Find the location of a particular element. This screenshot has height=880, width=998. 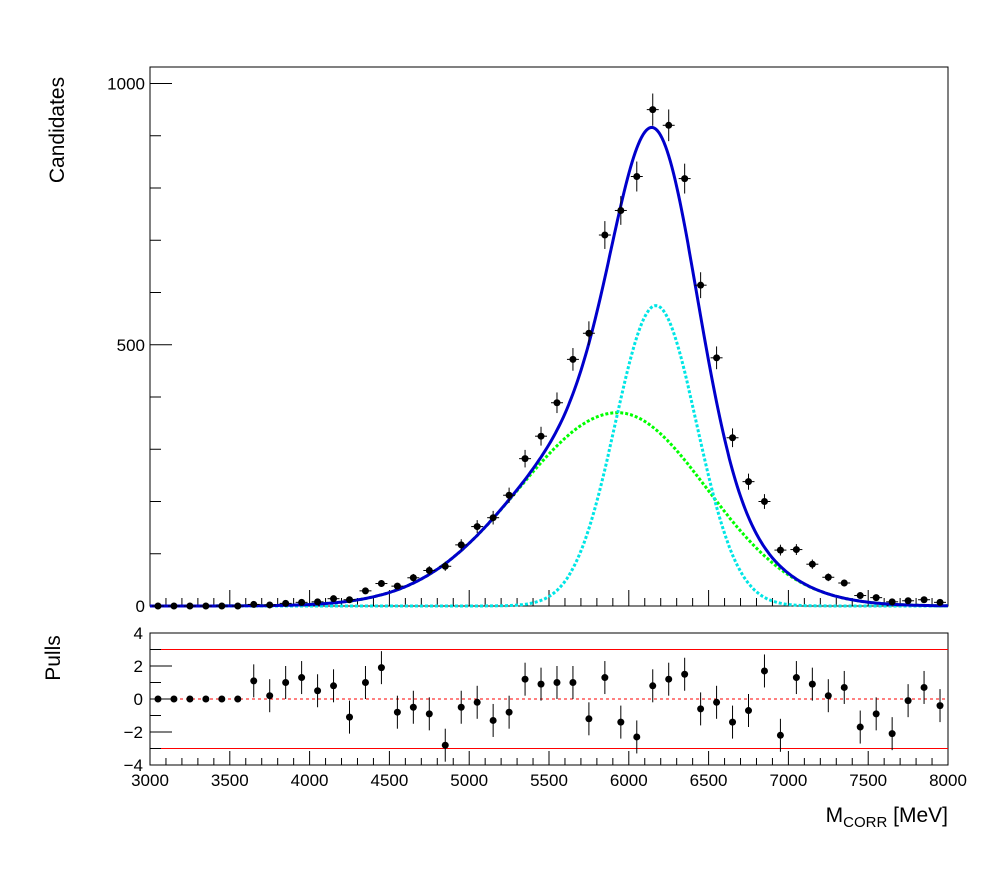

pull-reference-lines is located at coordinates (549, 699).